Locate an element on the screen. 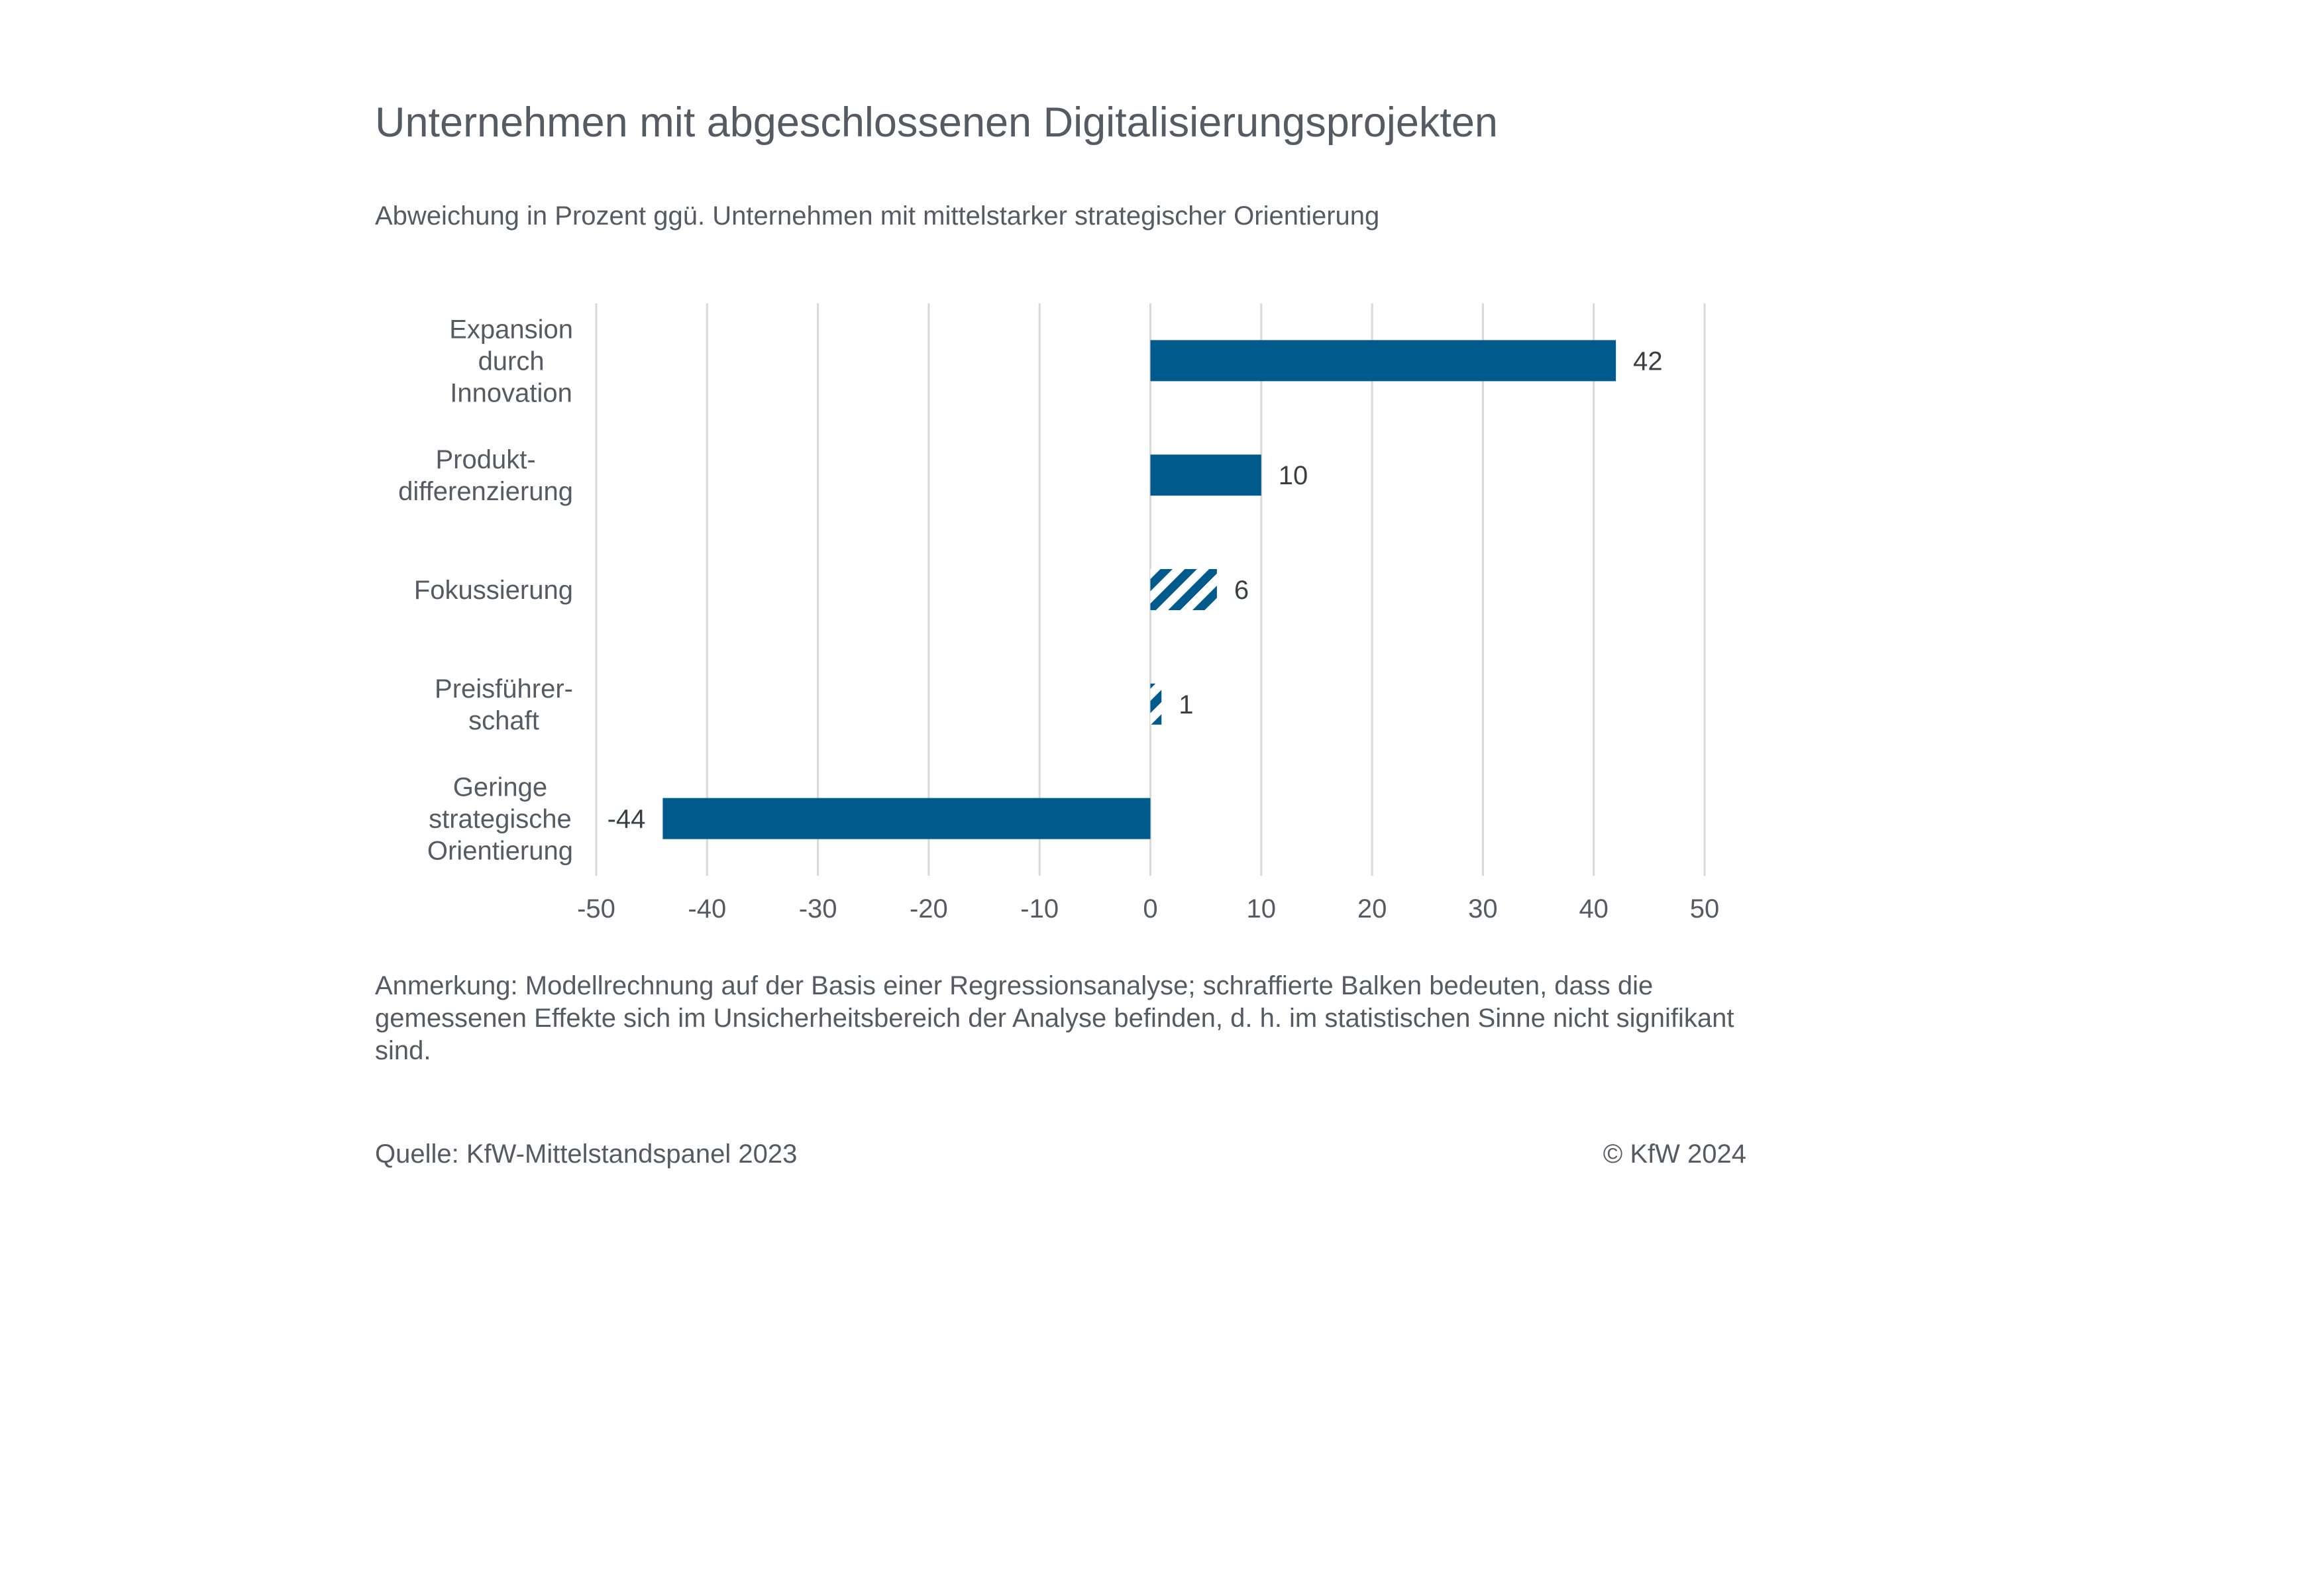  value-label: 1 is located at coordinates (1186, 704).